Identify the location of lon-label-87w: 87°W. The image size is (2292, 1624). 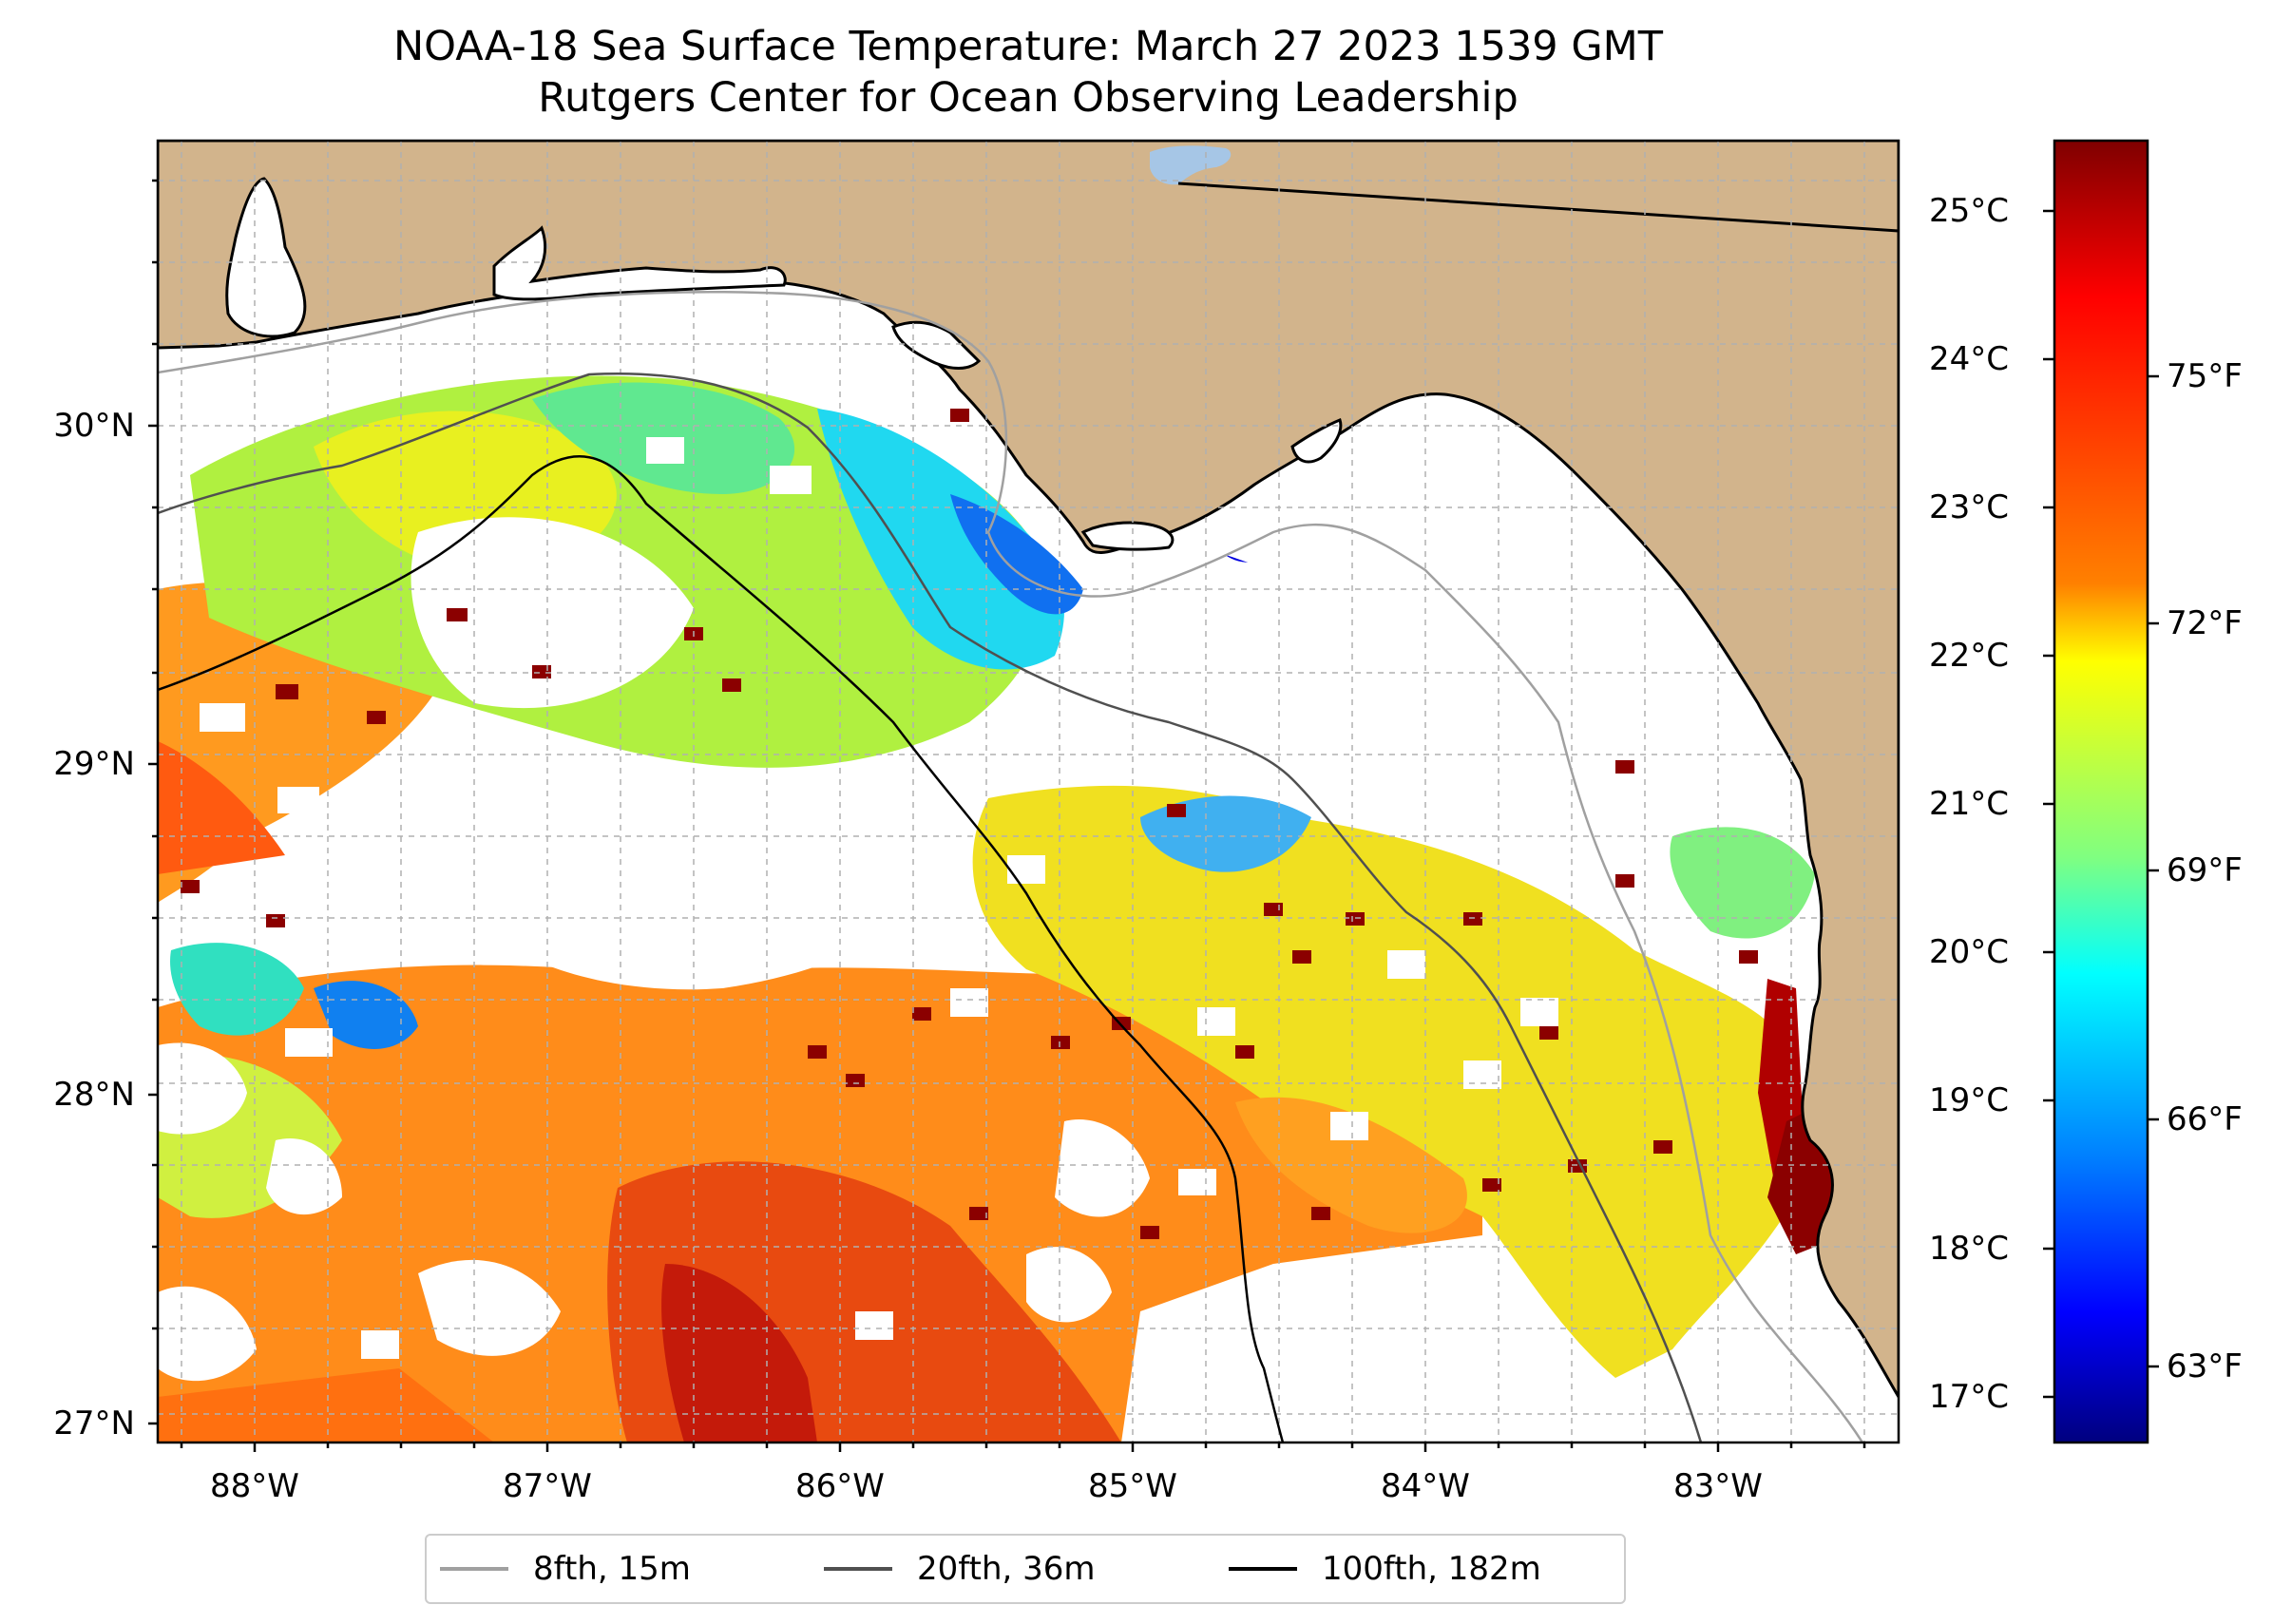
(547, 1486).